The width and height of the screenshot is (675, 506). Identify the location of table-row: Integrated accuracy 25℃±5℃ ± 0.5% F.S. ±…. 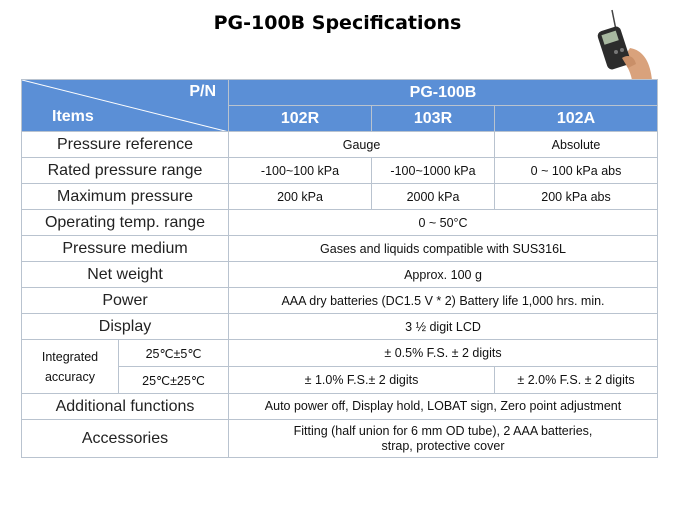
(340, 366).